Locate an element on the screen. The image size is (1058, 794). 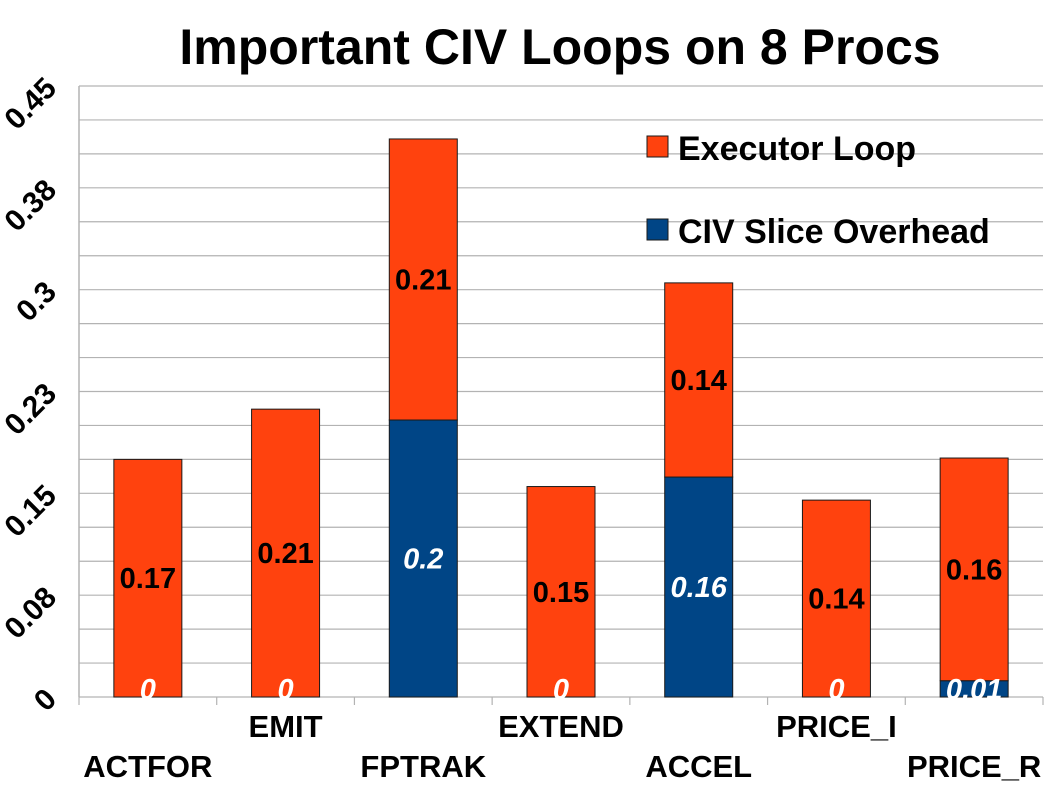
legend-label: Executor Loop is located at coordinates (797, 149).